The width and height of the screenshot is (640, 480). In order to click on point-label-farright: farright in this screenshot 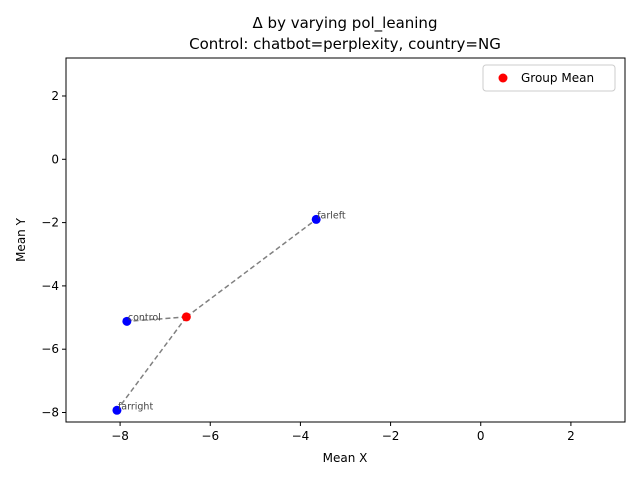, I will do `click(136, 406)`.